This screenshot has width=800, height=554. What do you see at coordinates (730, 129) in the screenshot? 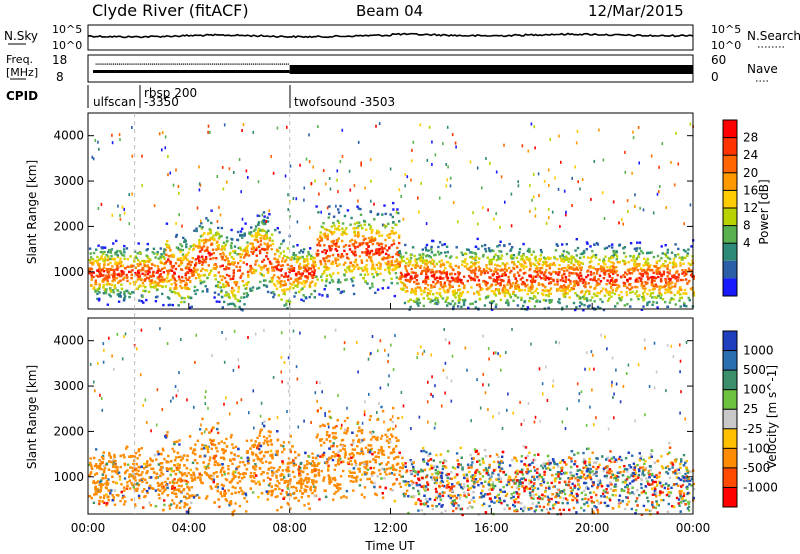
I see `colorbar-swatch` at bounding box center [730, 129].